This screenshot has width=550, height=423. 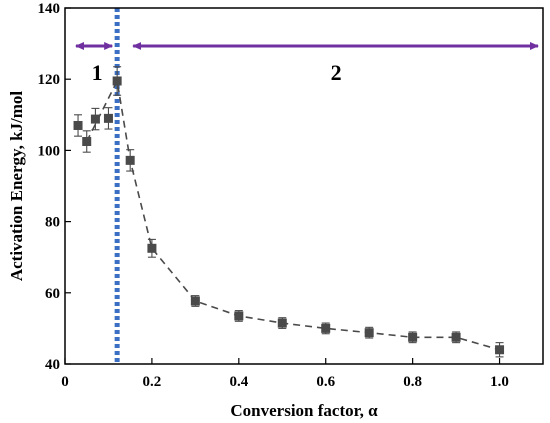 What do you see at coordinates (336, 72) in the screenshot?
I see `region-2-label: 2` at bounding box center [336, 72].